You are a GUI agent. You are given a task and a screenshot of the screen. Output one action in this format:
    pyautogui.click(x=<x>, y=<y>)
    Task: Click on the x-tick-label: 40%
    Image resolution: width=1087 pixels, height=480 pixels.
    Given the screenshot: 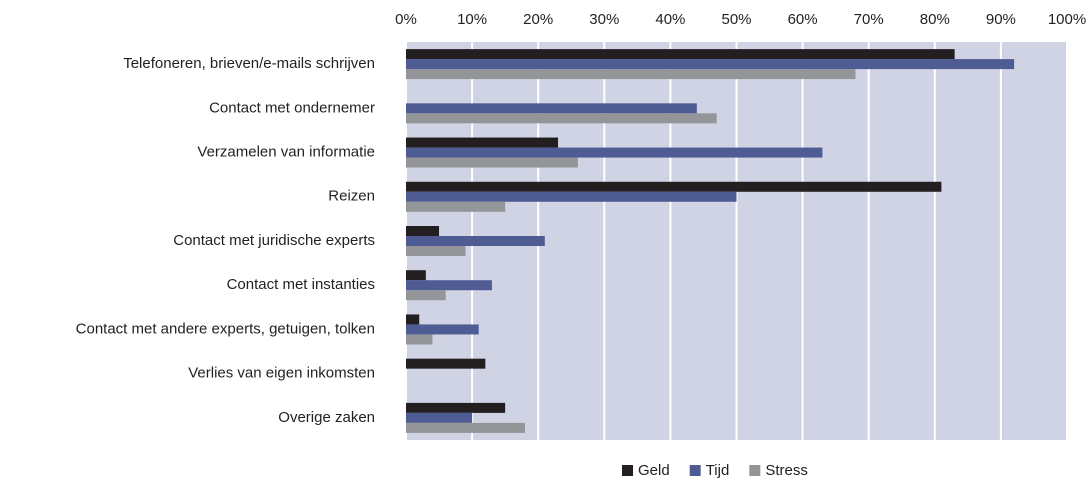 What is the action you would take?
    pyautogui.click(x=670, y=19)
    